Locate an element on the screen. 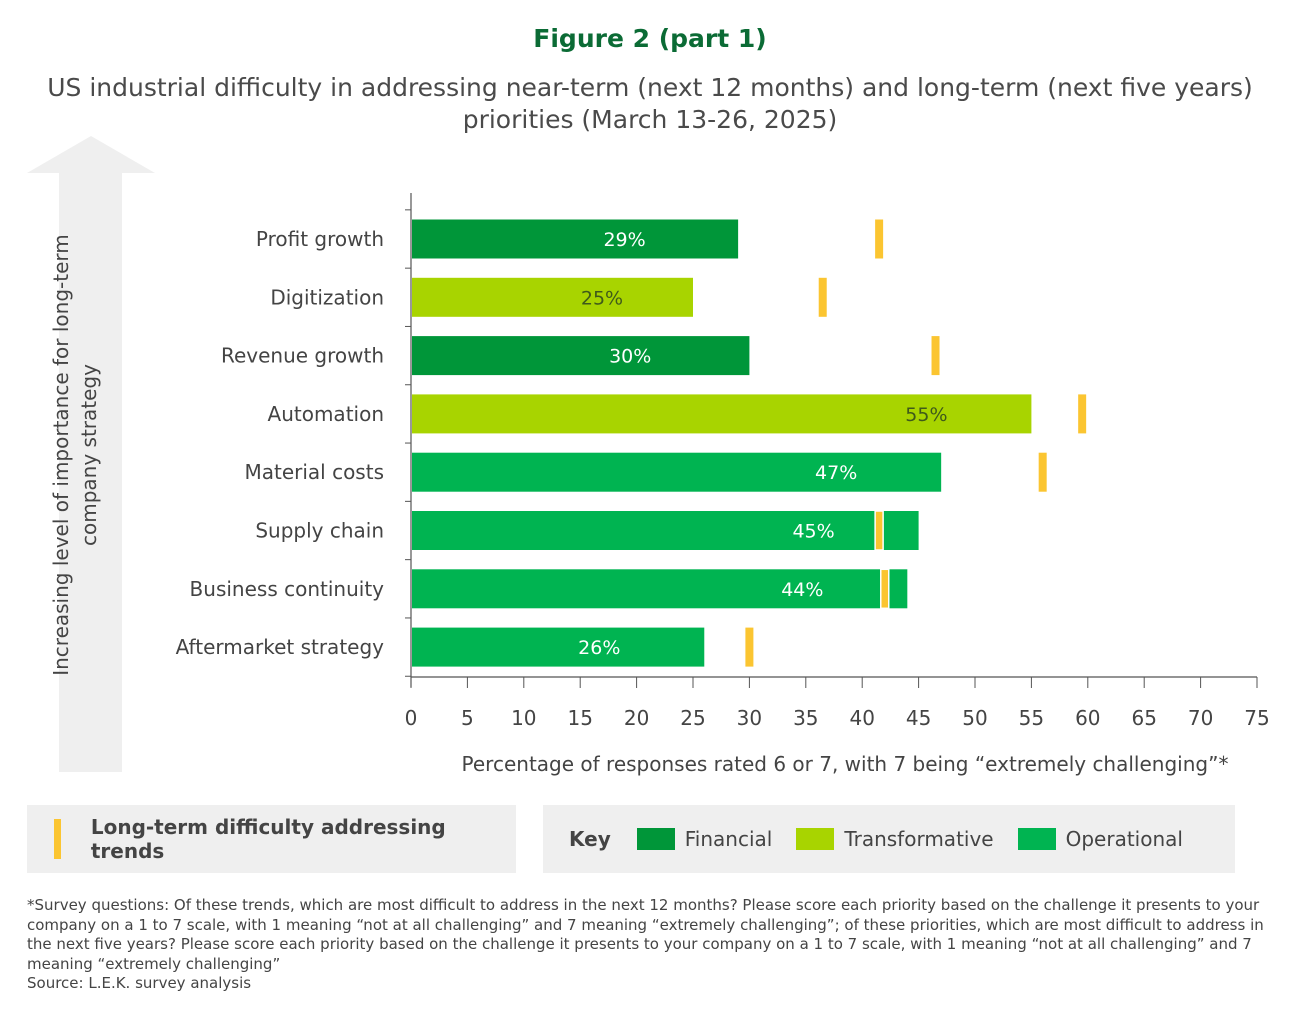 The height and width of the screenshot is (1016, 1300). x-tick-label: 70 is located at coordinates (1200, 718).